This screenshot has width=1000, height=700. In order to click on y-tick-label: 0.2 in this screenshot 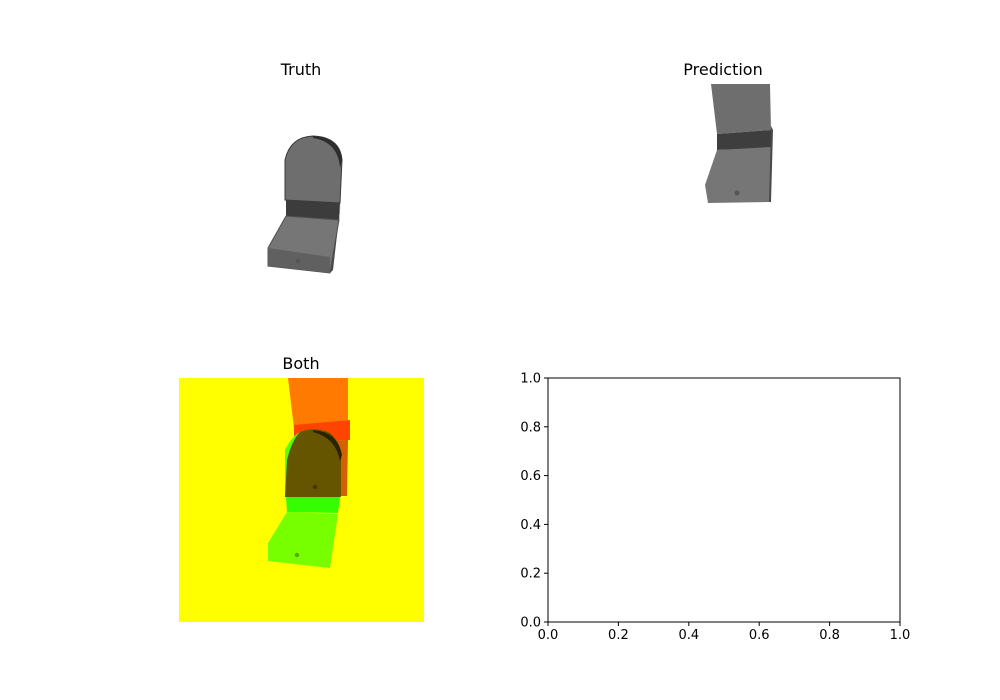, I will do `click(530, 574)`.